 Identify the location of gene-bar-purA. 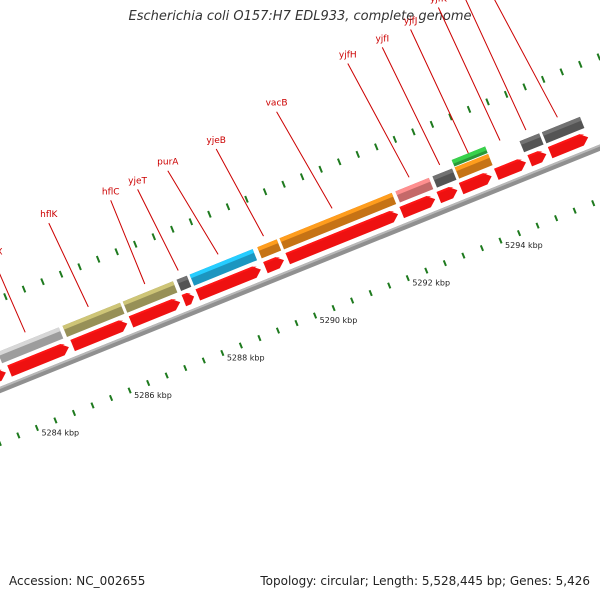
(223, 267).